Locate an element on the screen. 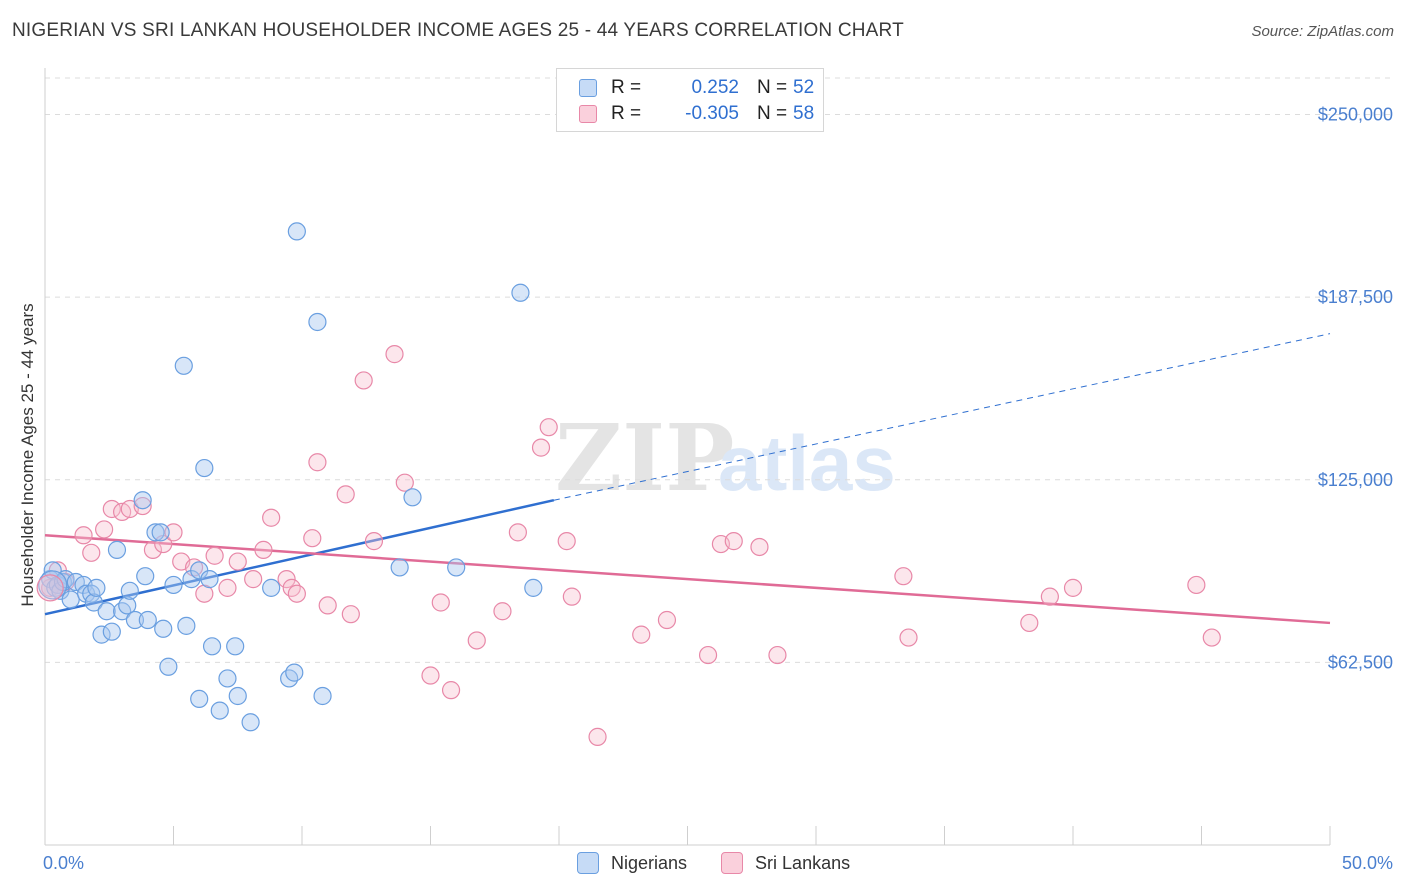 This screenshot has height=892, width=1406. legend-swatch-sri-lankans is located at coordinates (732, 863).